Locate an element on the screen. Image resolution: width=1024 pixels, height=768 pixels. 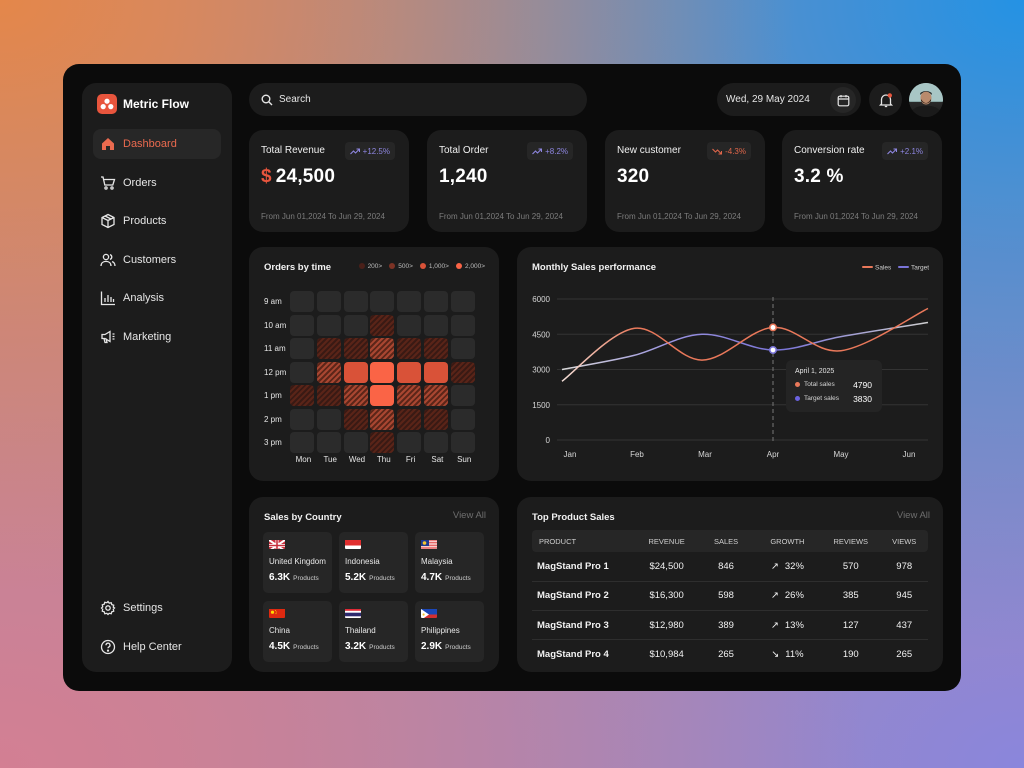
column-header: SALES is located at coordinates (726, 541).